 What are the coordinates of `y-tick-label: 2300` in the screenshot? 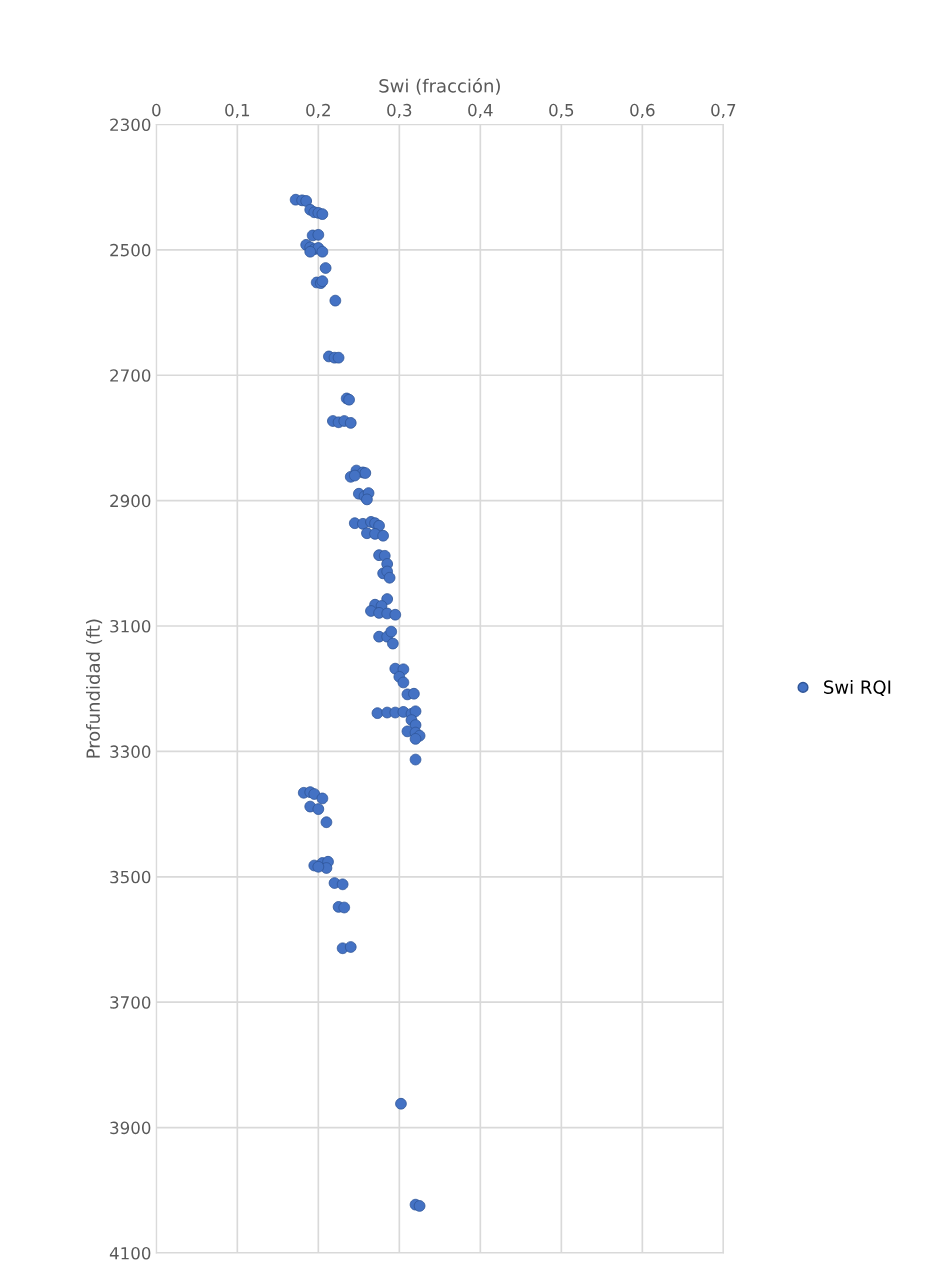 It's located at (130, 125).